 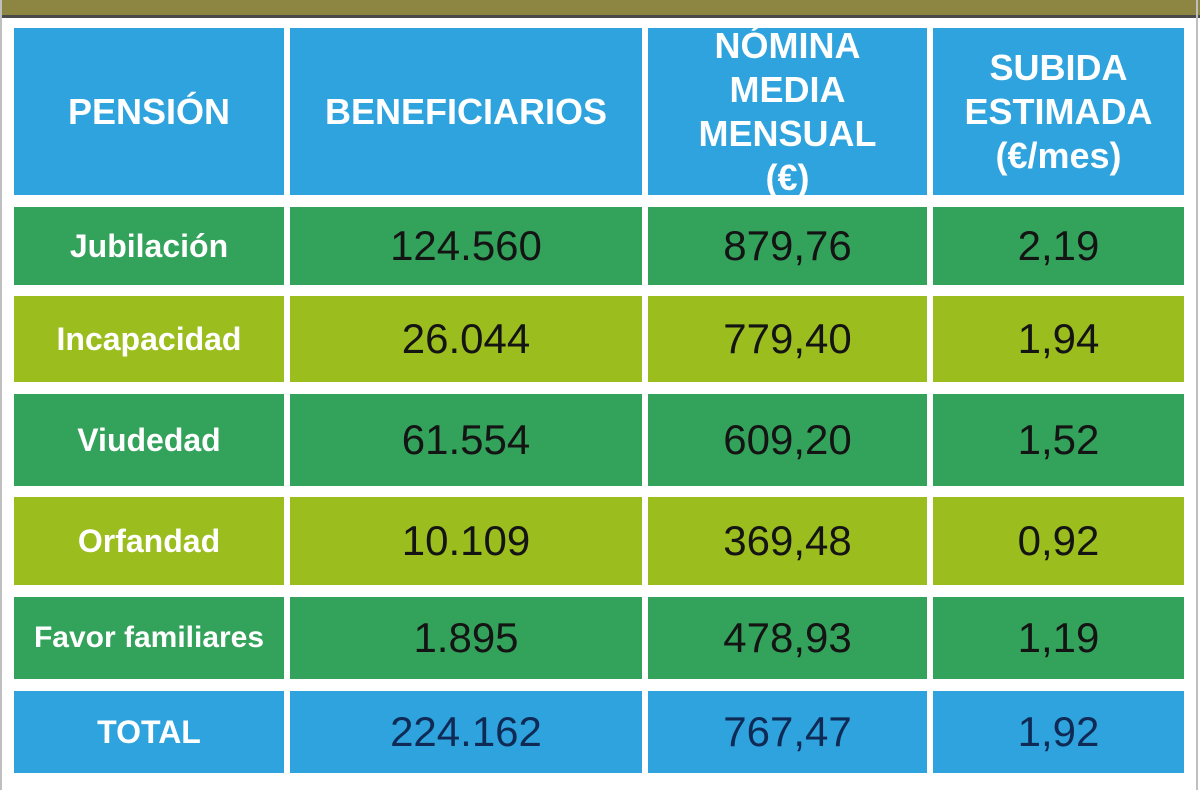 I want to click on row-label-favor-familiares: Favor familiares, so click(x=149, y=638).